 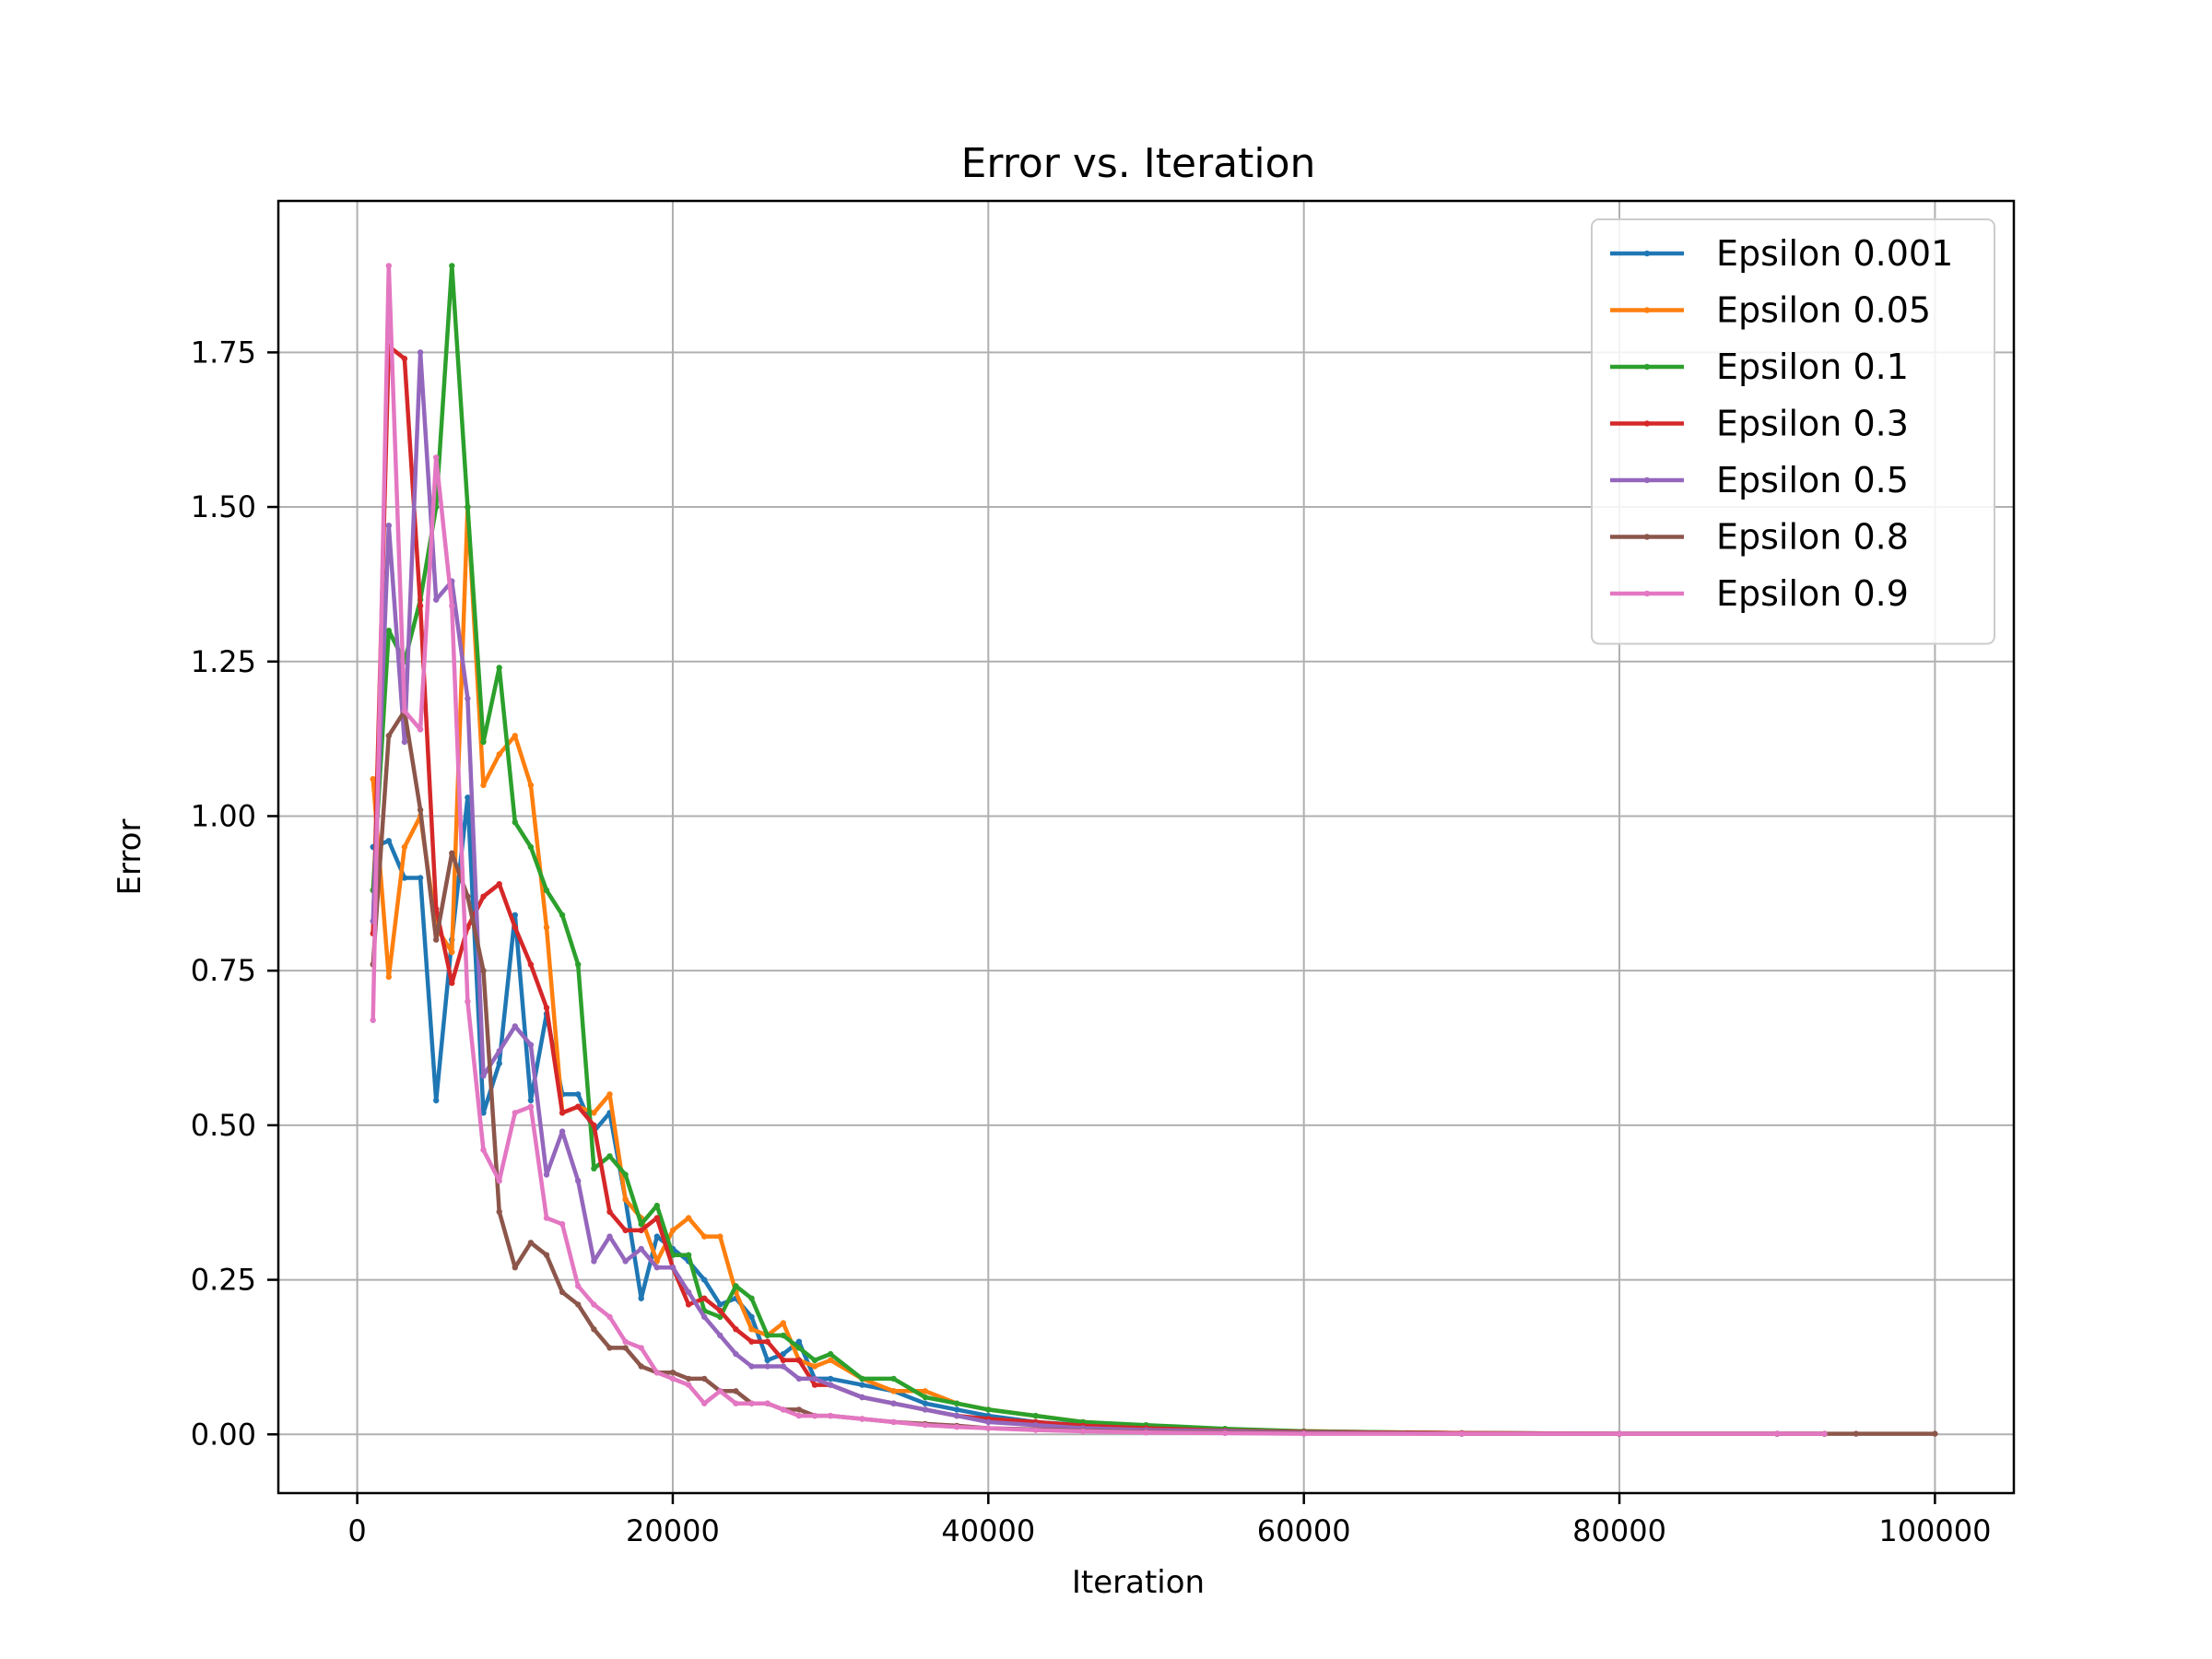 I want to click on legend-item: Epsilon 0.001, so click(x=1781, y=253).